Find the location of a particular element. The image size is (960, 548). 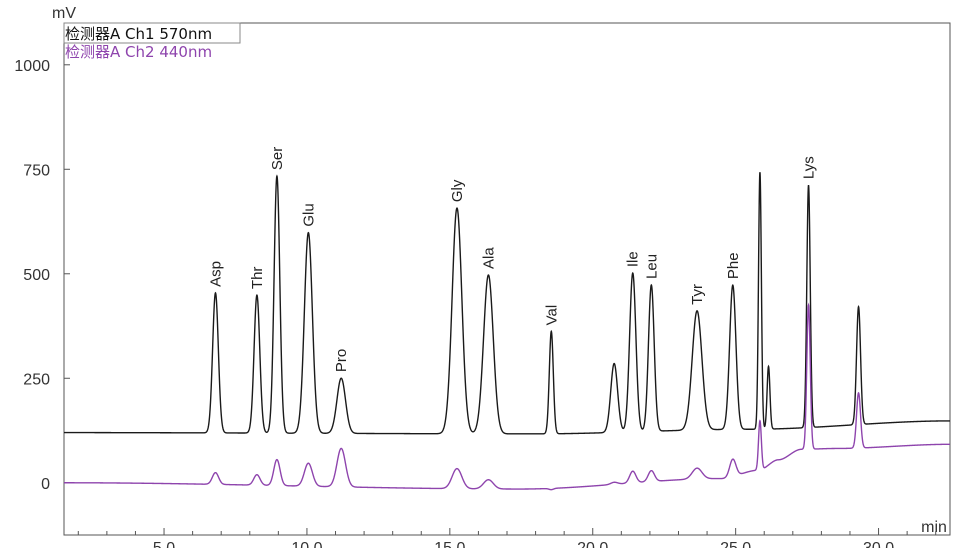

y-tick-label: 0 is located at coordinates (45, 484).